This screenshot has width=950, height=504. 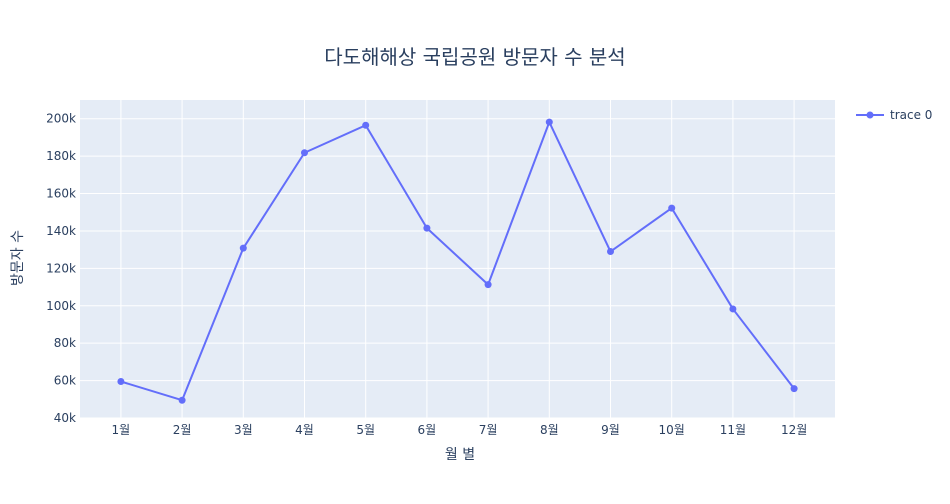 I want to click on x-tick-label: 2월, so click(x=182, y=430).